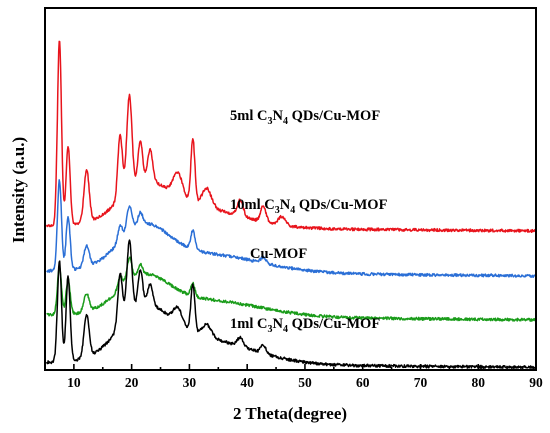 This screenshot has height=433, width=550. What do you see at coordinates (421, 382) in the screenshot?
I see `x-tick-label: 70` at bounding box center [421, 382].